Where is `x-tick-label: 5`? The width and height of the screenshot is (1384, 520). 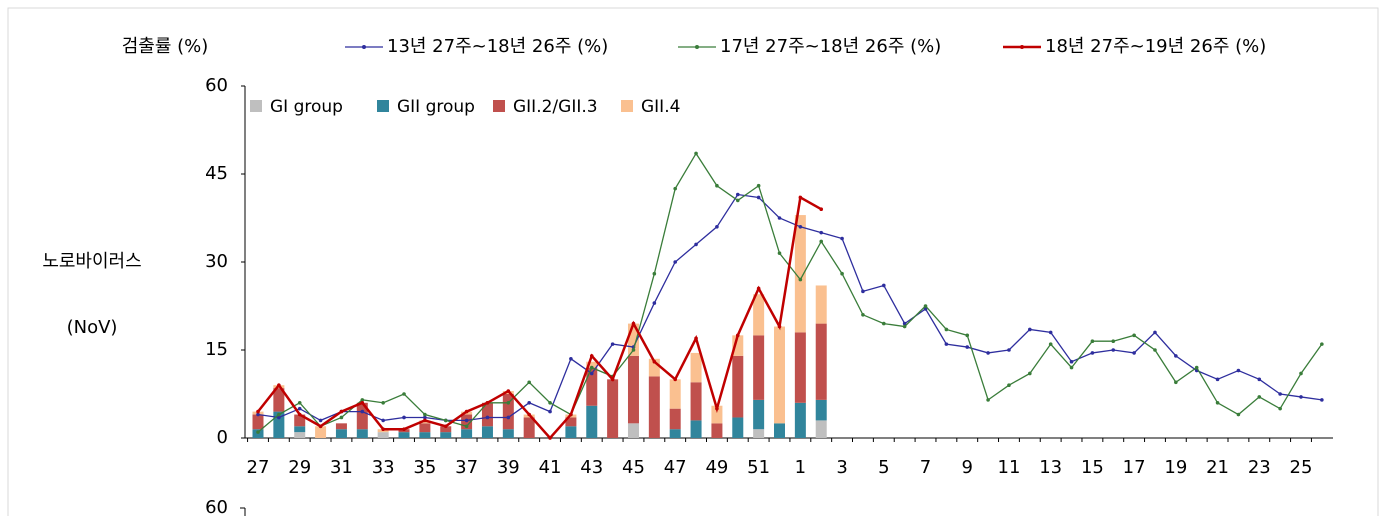 x-tick-label: 5 is located at coordinates (883, 467).